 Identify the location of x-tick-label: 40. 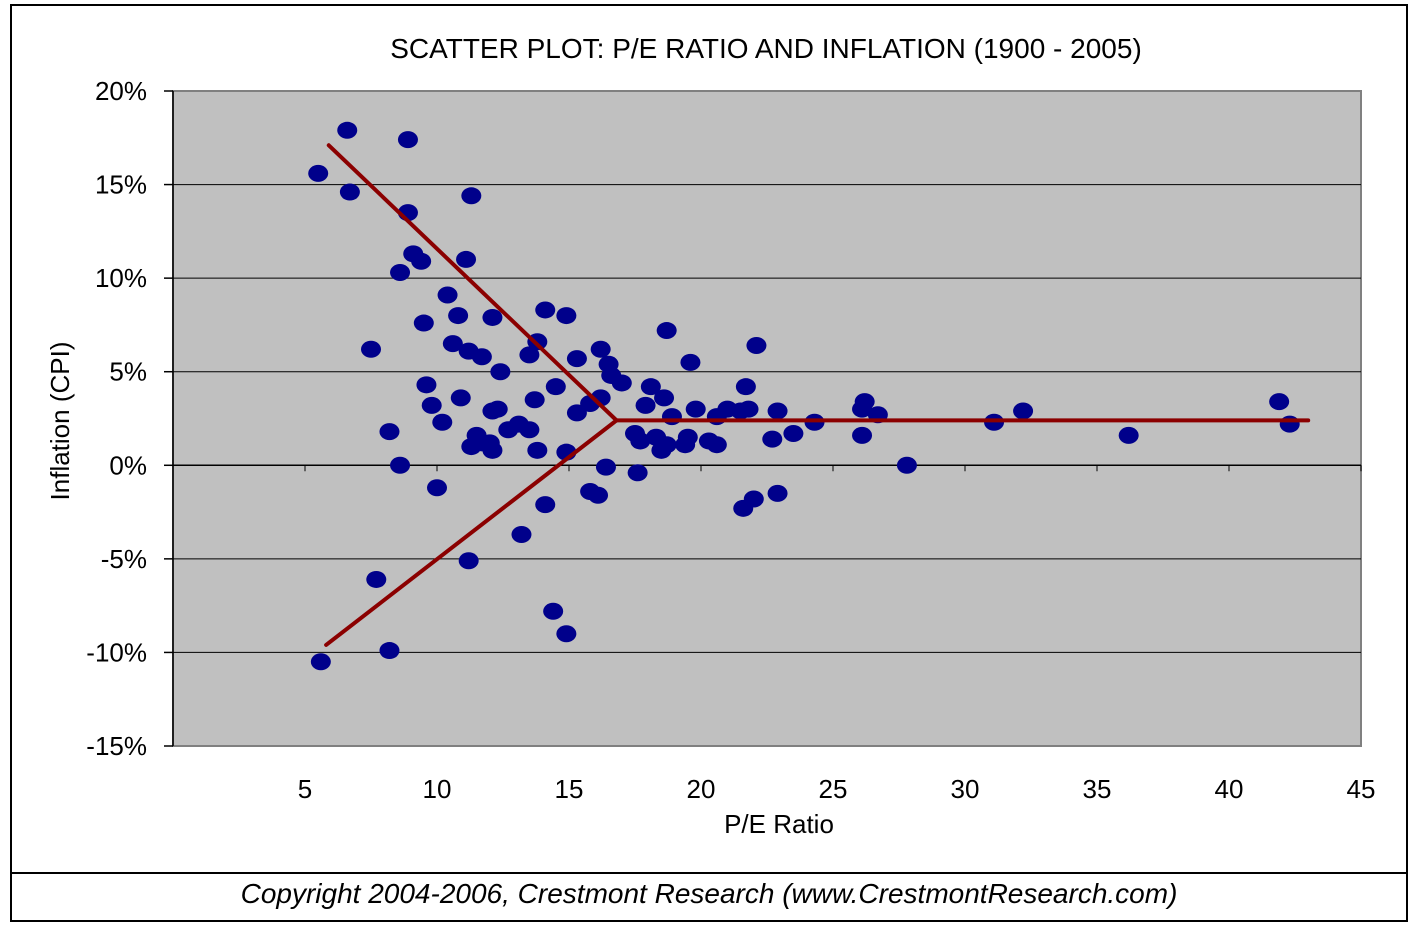
(1229, 789).